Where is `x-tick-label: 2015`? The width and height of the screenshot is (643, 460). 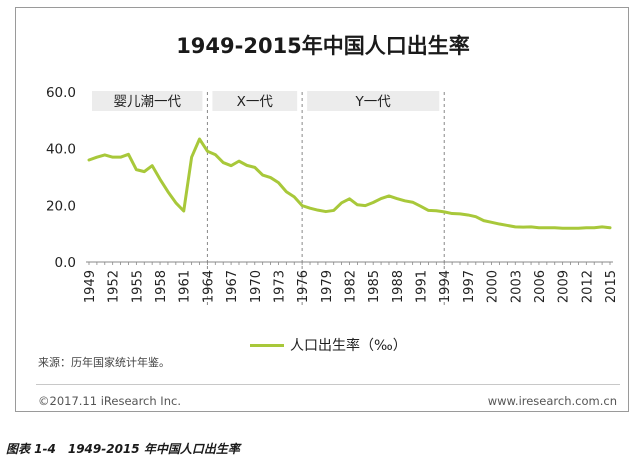 x-tick-label: 2015 is located at coordinates (611, 286).